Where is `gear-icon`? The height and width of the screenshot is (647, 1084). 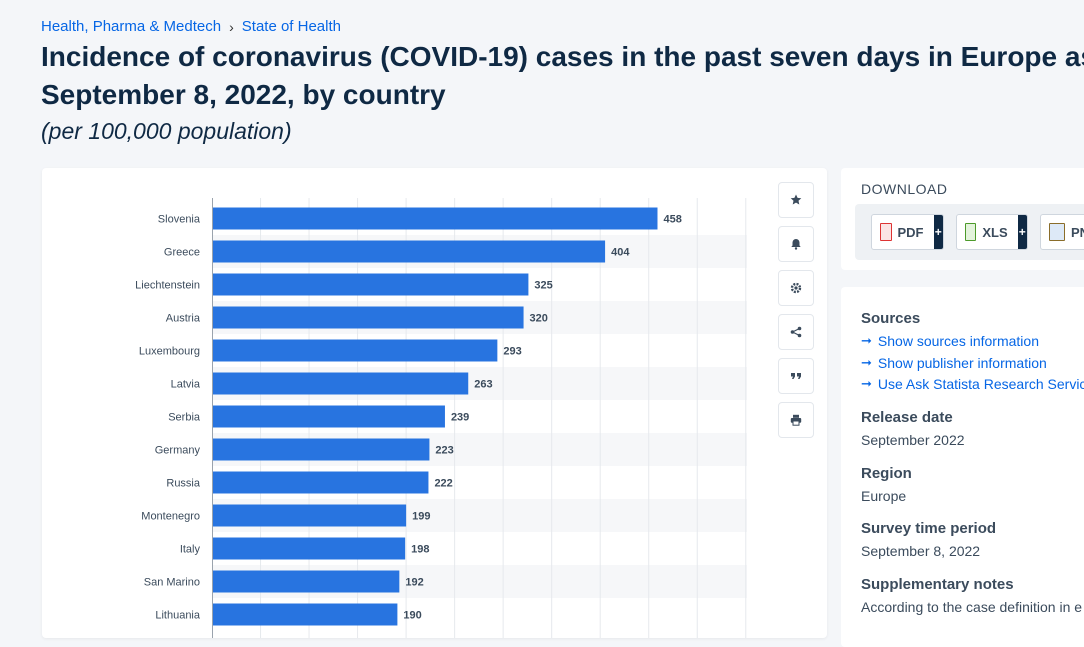
gear-icon is located at coordinates (796, 288).